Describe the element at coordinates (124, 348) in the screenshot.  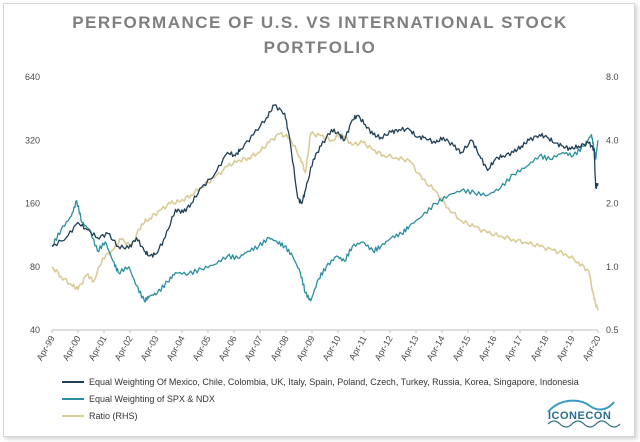
I see `x-tick-label-3: Apr-02` at that location.